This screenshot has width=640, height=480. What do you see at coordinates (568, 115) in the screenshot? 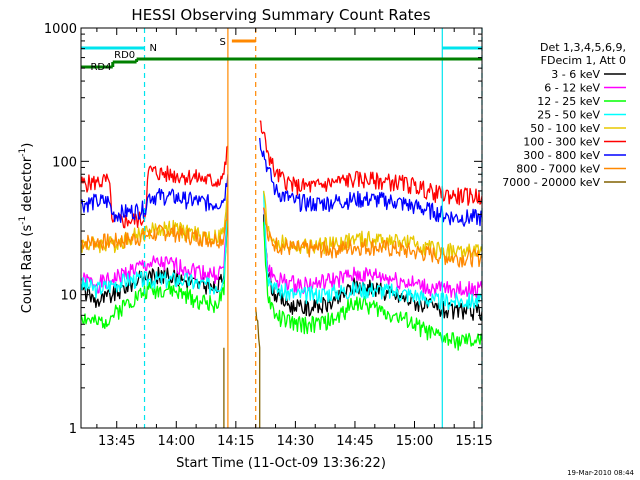
I see `legend-label-25-50-kev: 25 - 50 keV` at bounding box center [568, 115].